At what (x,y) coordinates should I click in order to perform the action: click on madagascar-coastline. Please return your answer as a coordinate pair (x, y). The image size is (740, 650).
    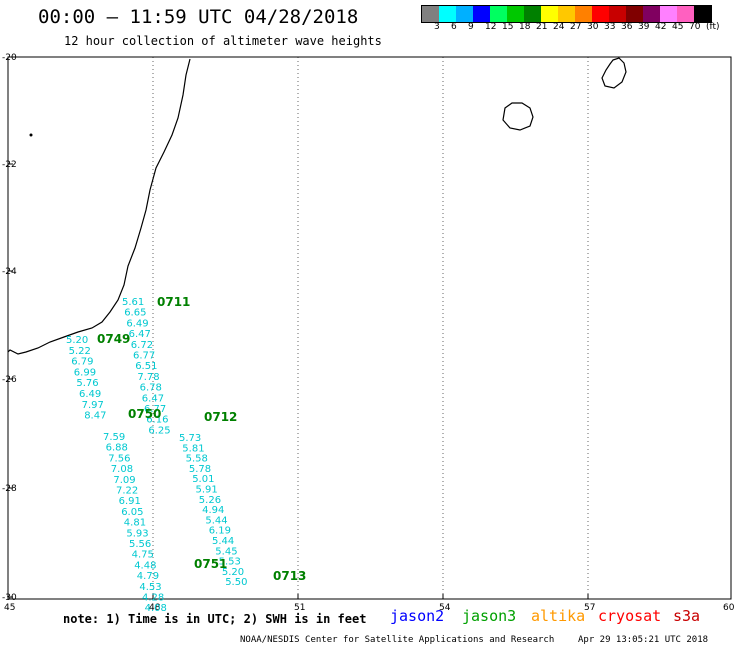
    Looking at the image, I should click on (99, 206).